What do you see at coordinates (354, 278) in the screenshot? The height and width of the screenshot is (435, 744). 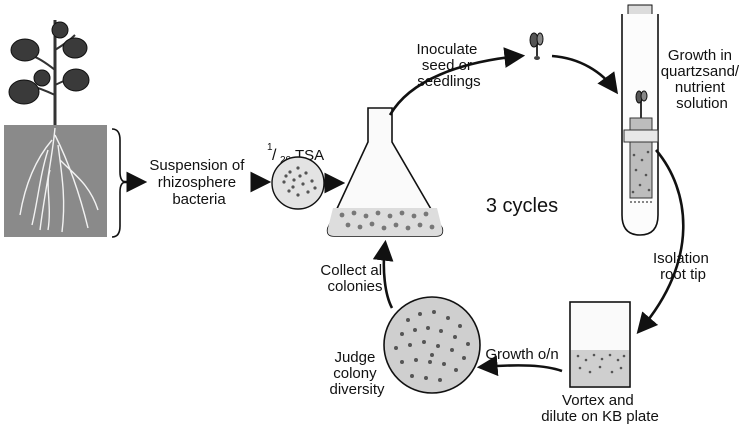 I see `collect-label: Collect all colonies` at bounding box center [354, 278].